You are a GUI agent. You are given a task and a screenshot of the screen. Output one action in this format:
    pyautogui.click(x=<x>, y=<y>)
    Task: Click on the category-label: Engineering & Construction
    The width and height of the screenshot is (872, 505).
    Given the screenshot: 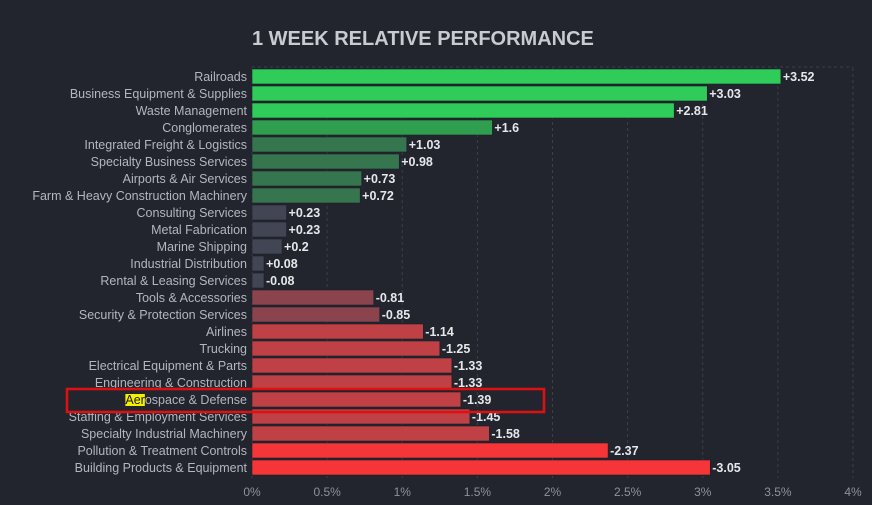 What is the action you would take?
    pyautogui.click(x=171, y=383)
    